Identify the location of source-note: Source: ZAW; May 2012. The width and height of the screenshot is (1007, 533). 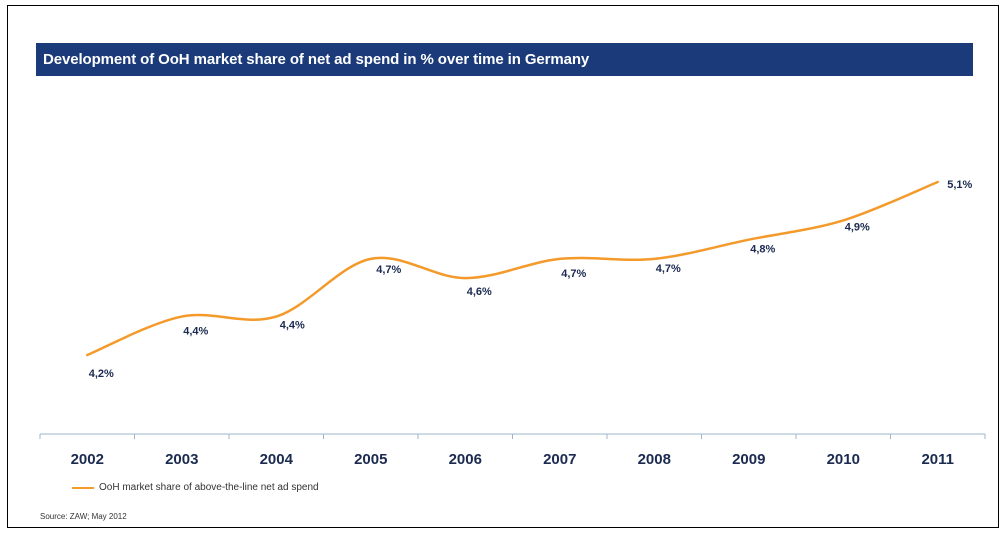
(83, 516).